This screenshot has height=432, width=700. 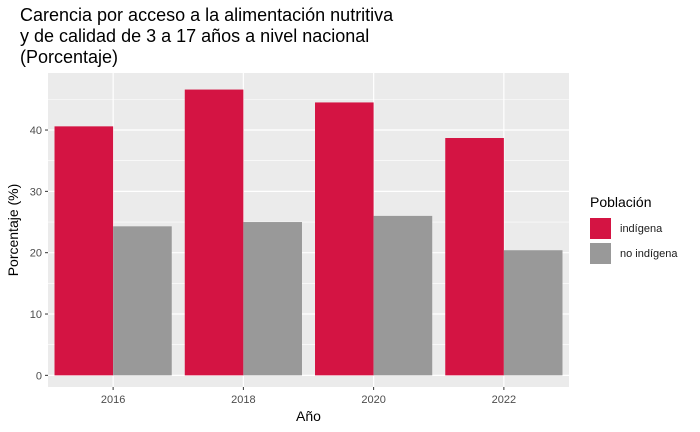 I want to click on legend-label: no indígena, so click(x=649, y=253).